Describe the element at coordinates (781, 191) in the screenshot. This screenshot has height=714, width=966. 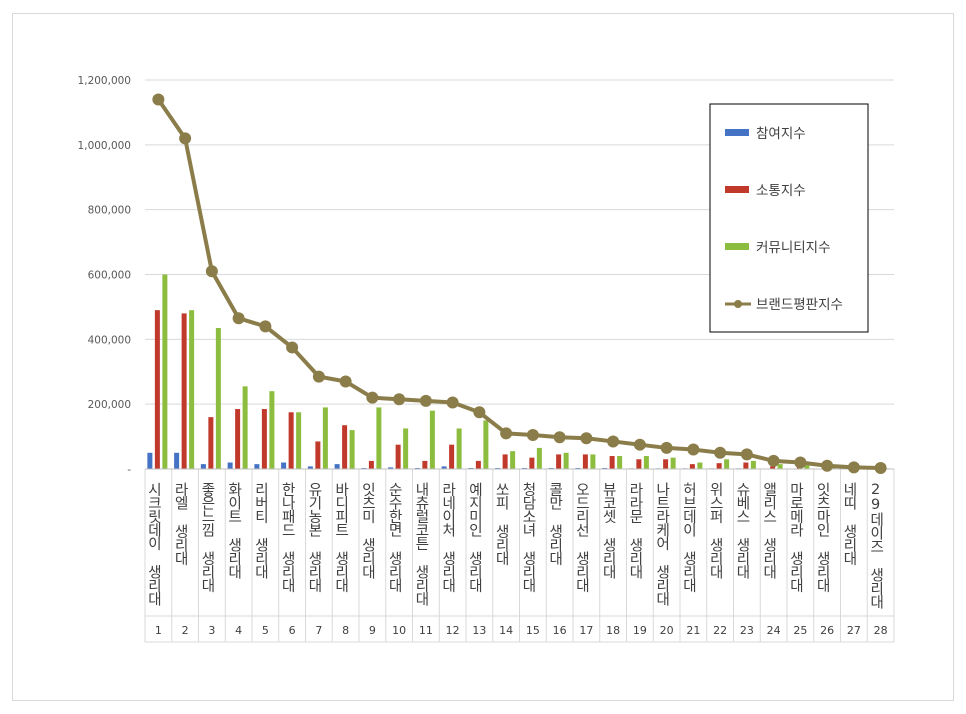
I see `legend-label: 소통지수` at that location.